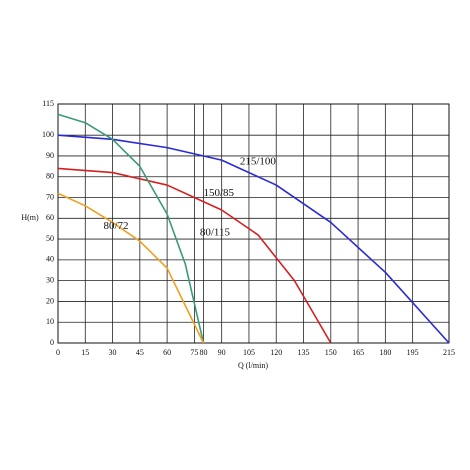 The image size is (470, 470). Describe the element at coordinates (30, 217) in the screenshot. I see `y-axis-label: H(m)` at that location.